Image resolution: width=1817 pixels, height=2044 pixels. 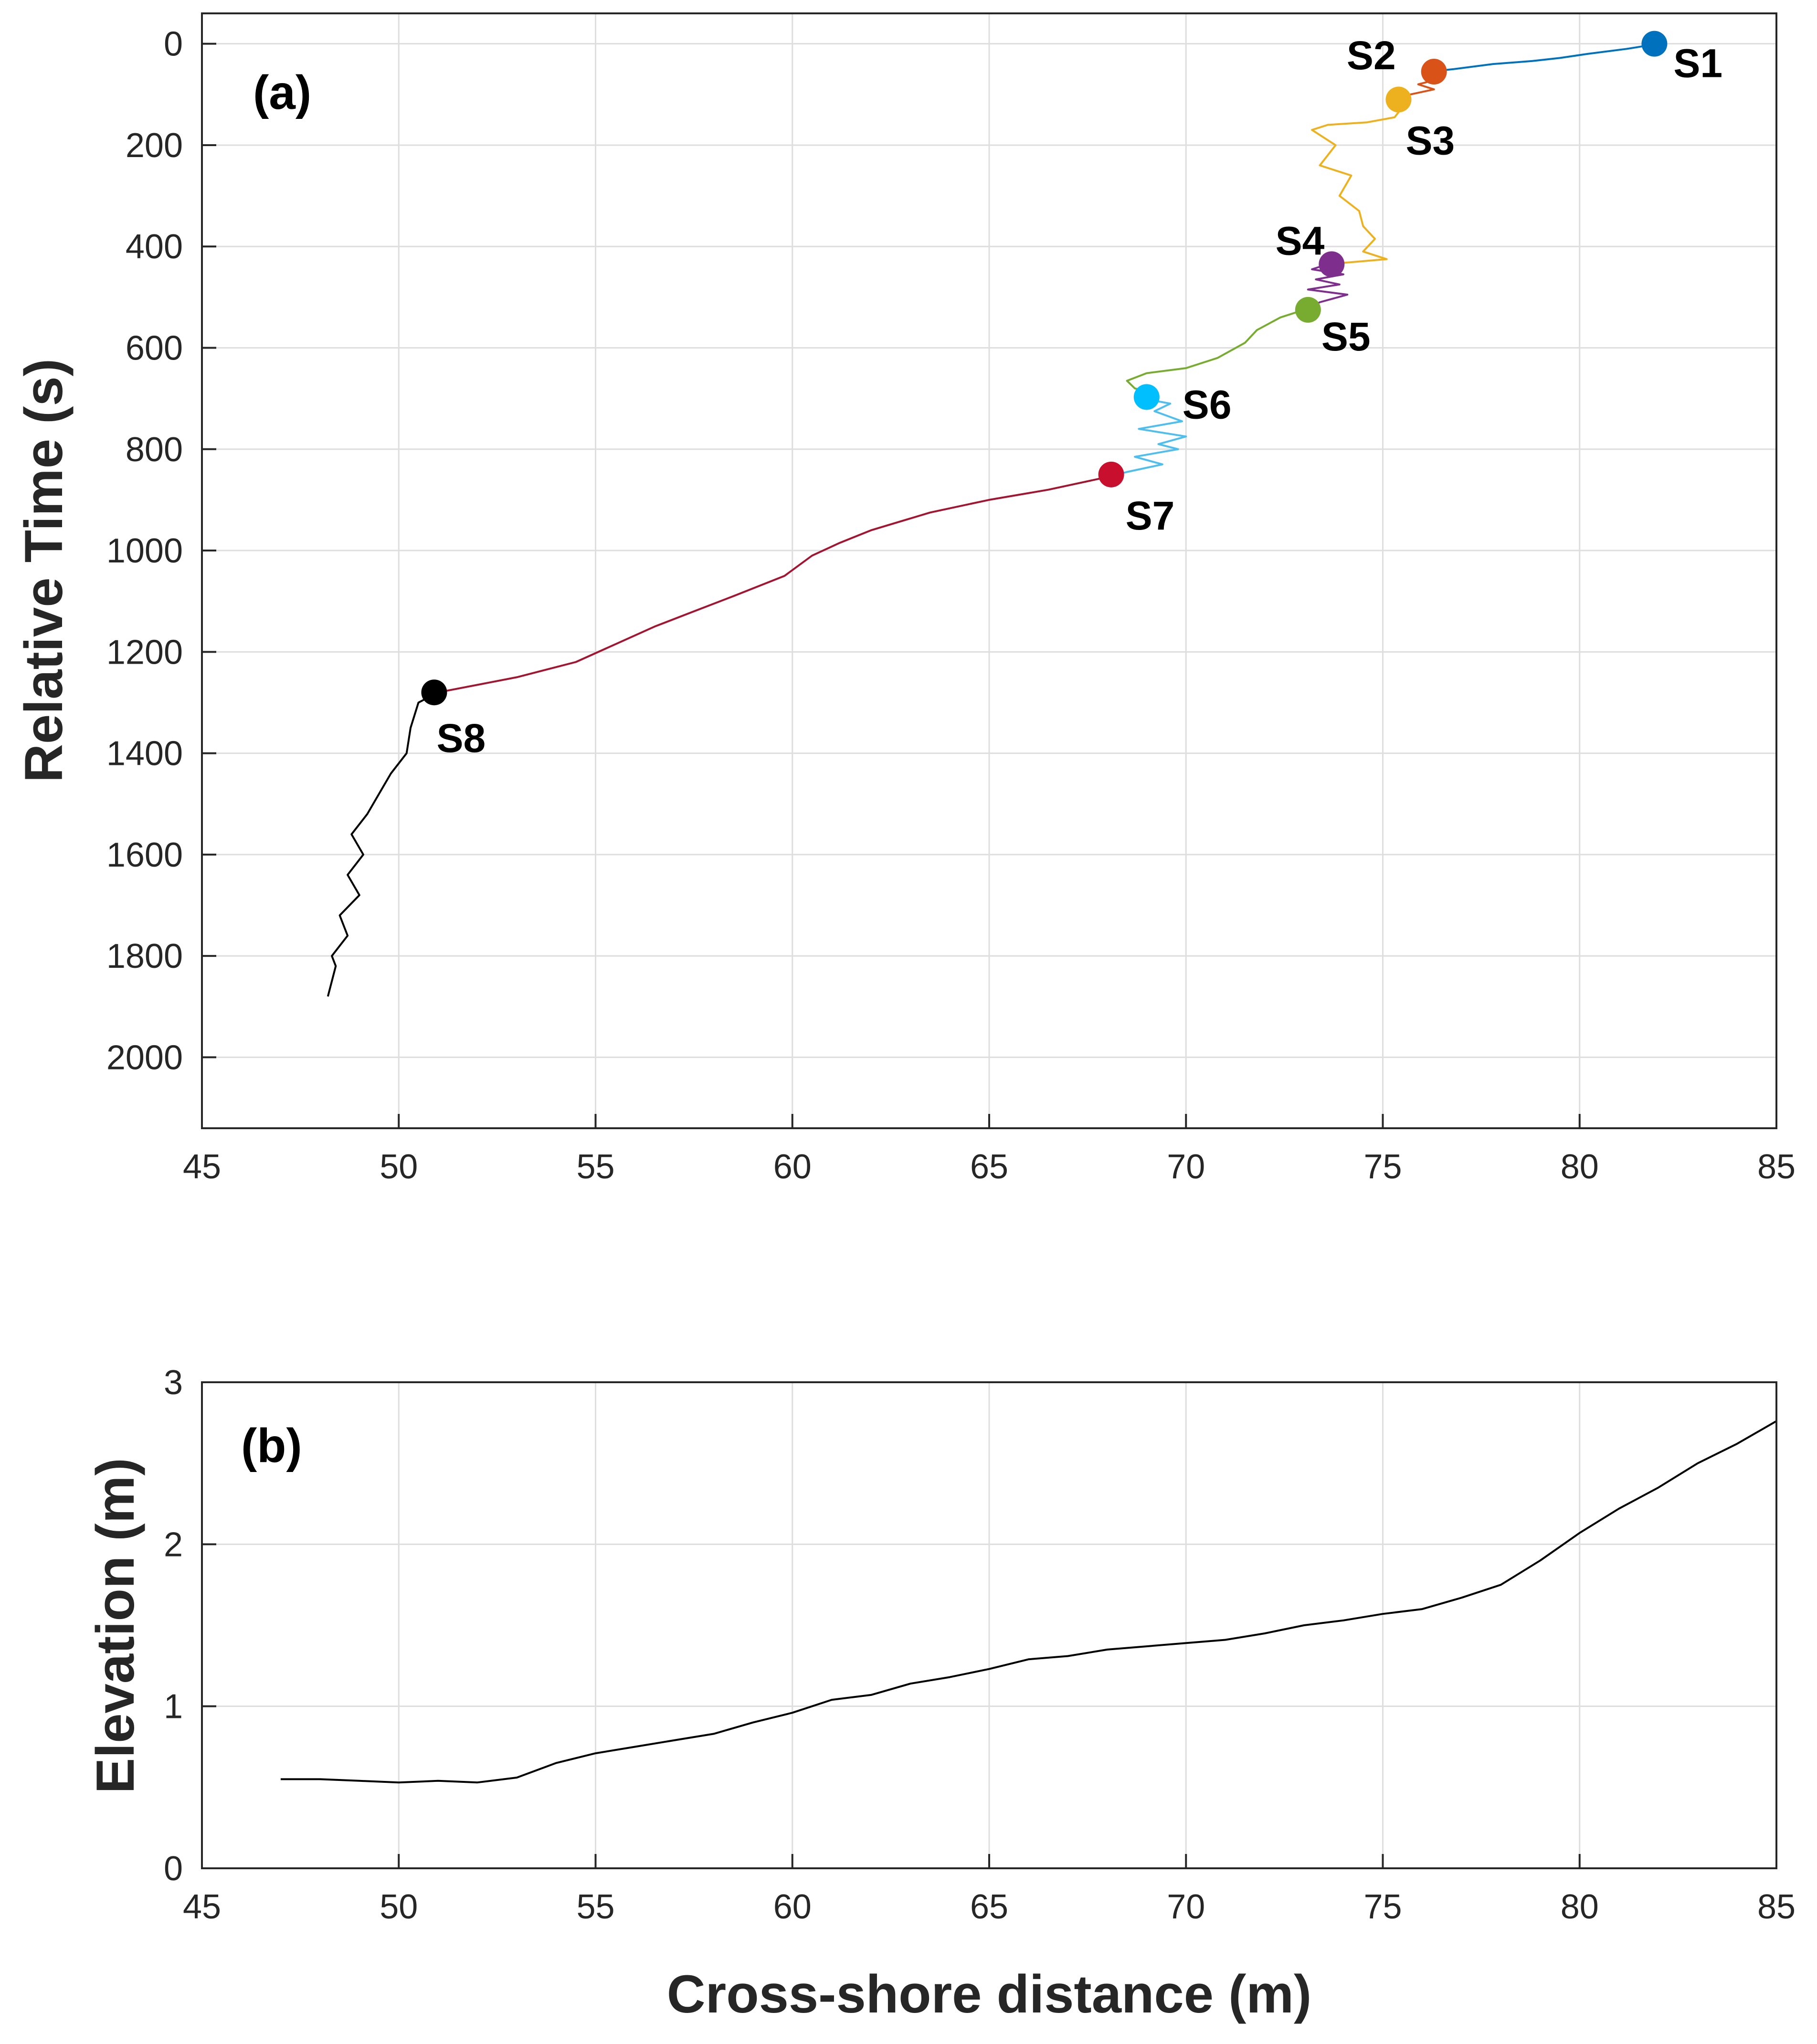 What do you see at coordinates (1150, 515) in the screenshot?
I see `stop-label-s7: S7` at bounding box center [1150, 515].